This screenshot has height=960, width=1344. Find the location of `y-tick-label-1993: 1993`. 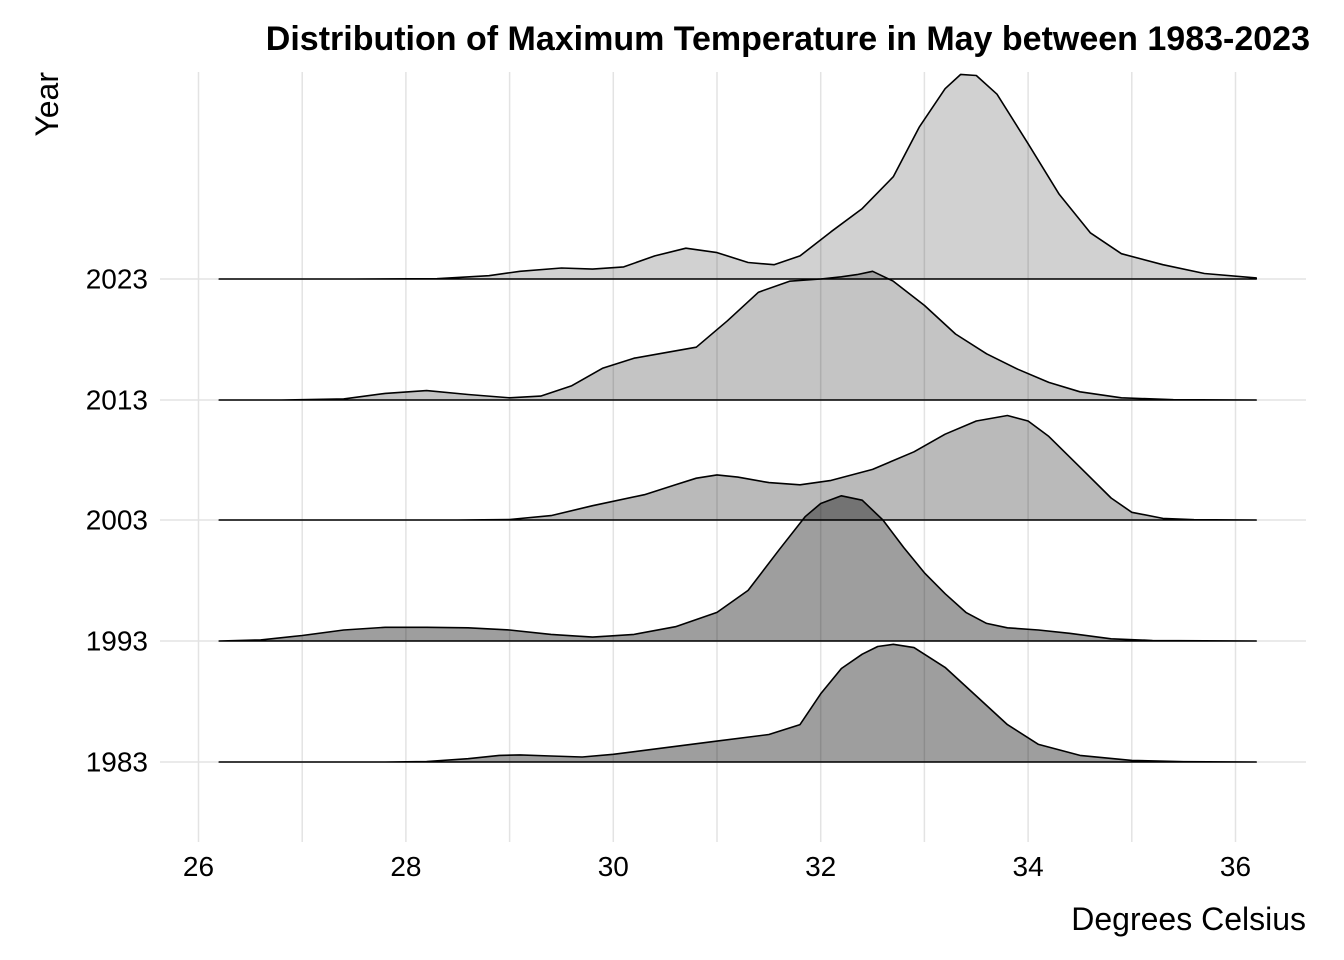

y-tick-label-1993: 1993 is located at coordinates (117, 640).